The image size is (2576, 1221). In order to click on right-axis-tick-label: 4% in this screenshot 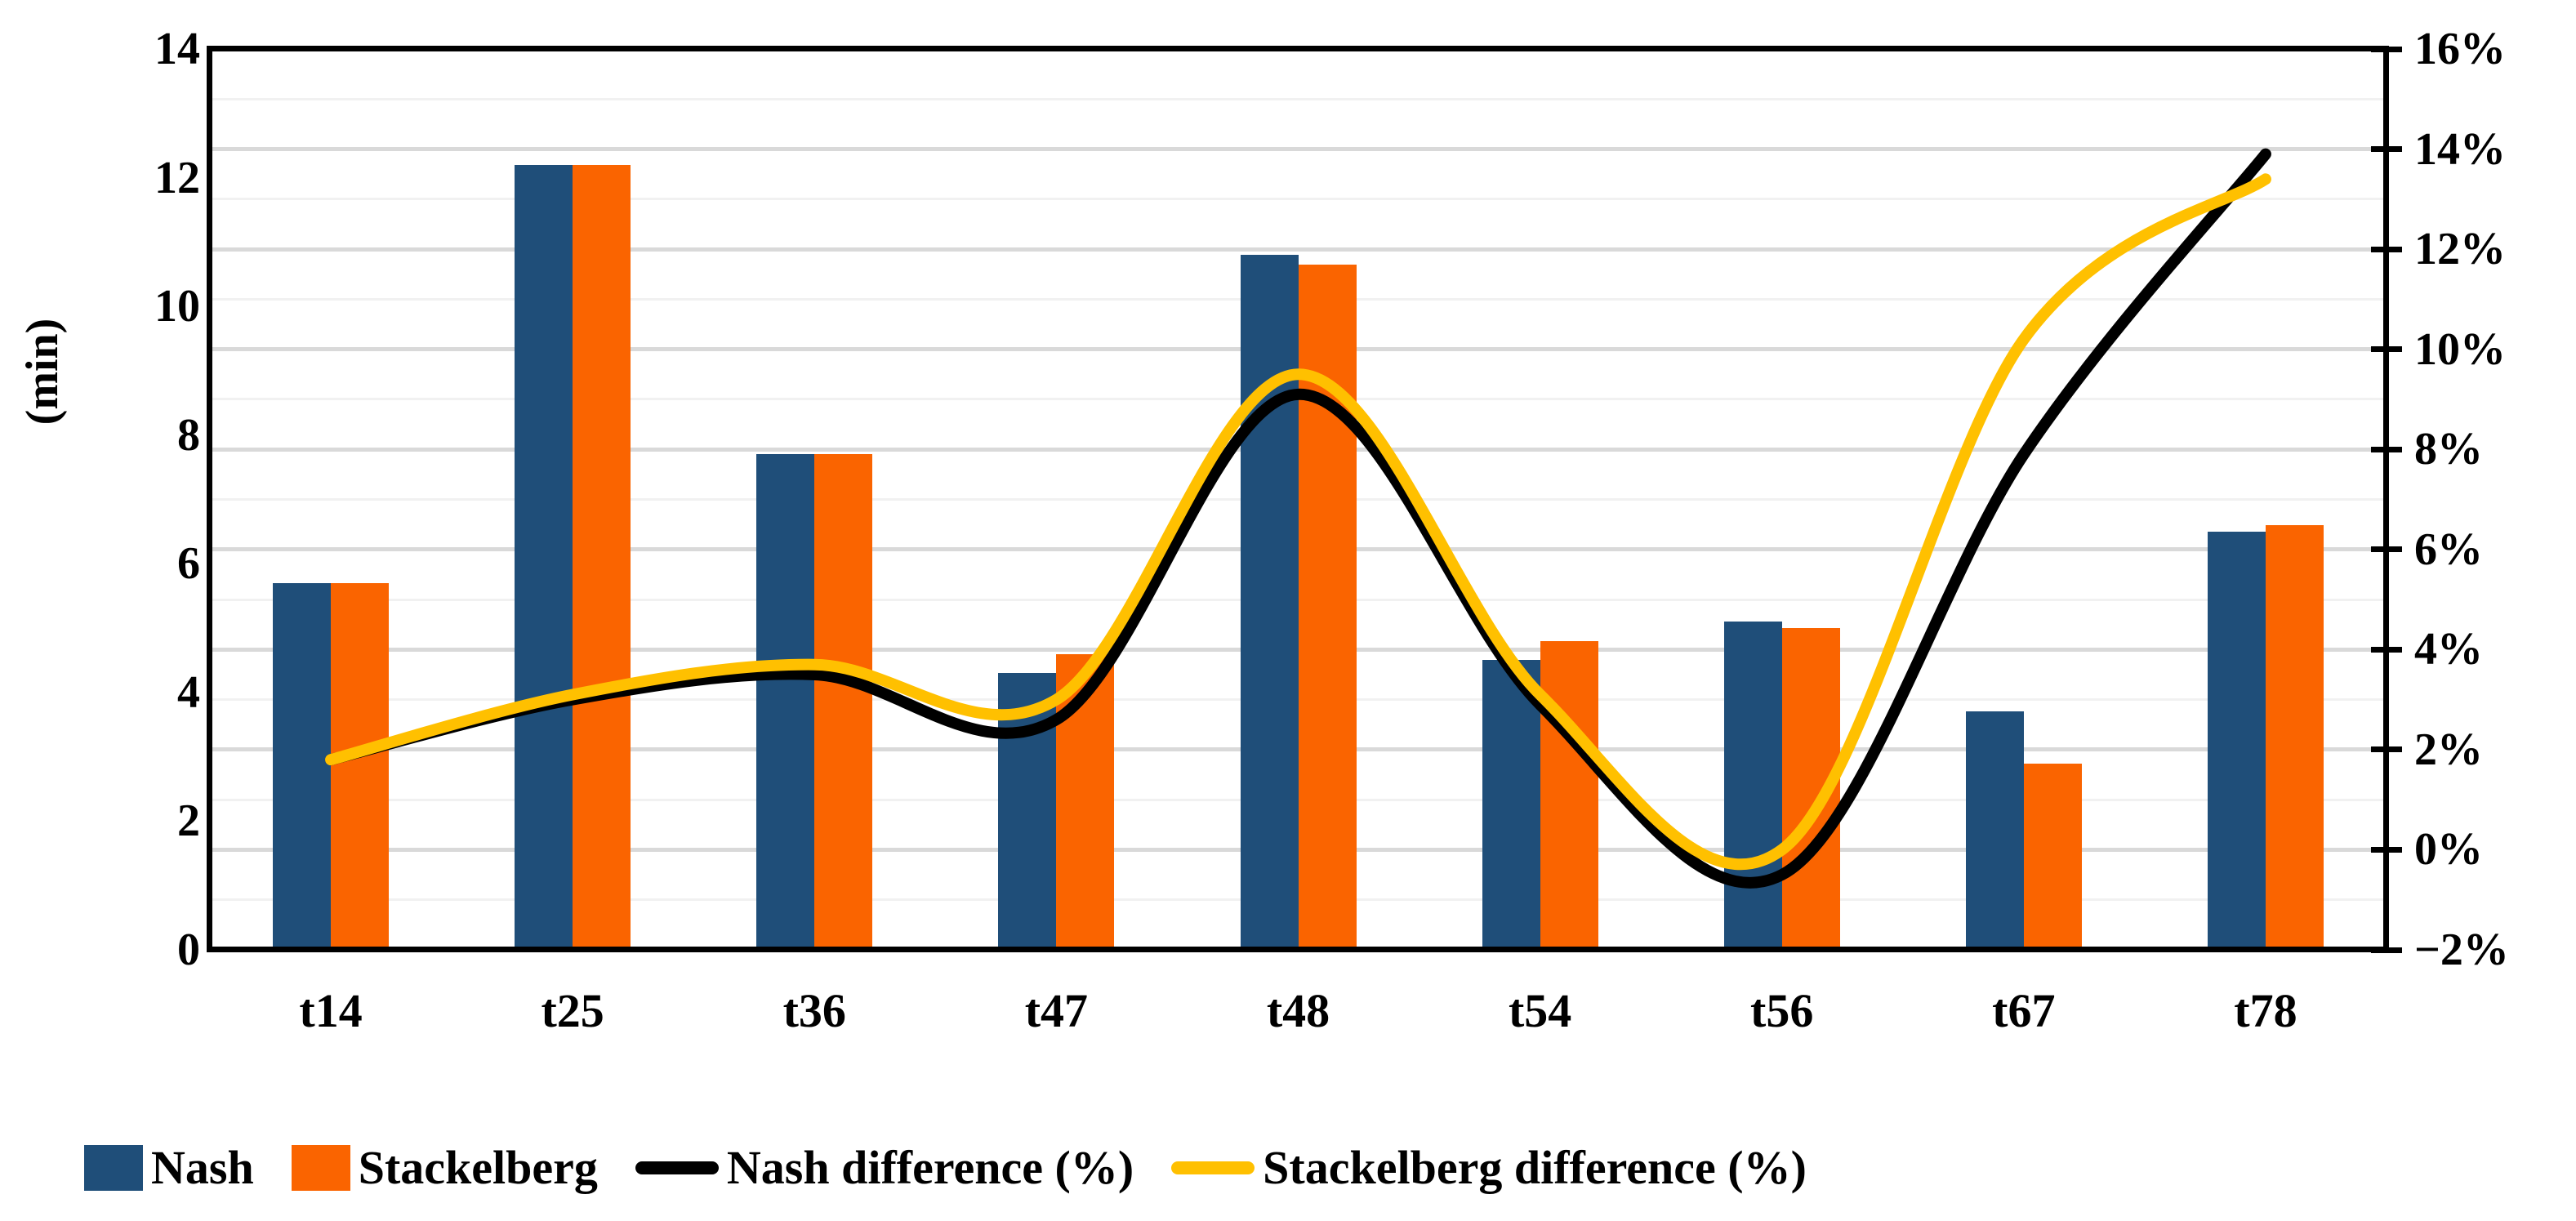, I will do `click(2448, 649)`.